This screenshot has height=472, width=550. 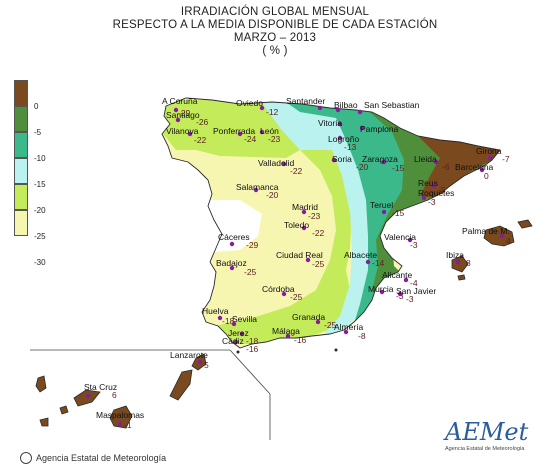 What do you see at coordinates (414, 283) in the screenshot?
I see `station-value: -4` at bounding box center [414, 283].